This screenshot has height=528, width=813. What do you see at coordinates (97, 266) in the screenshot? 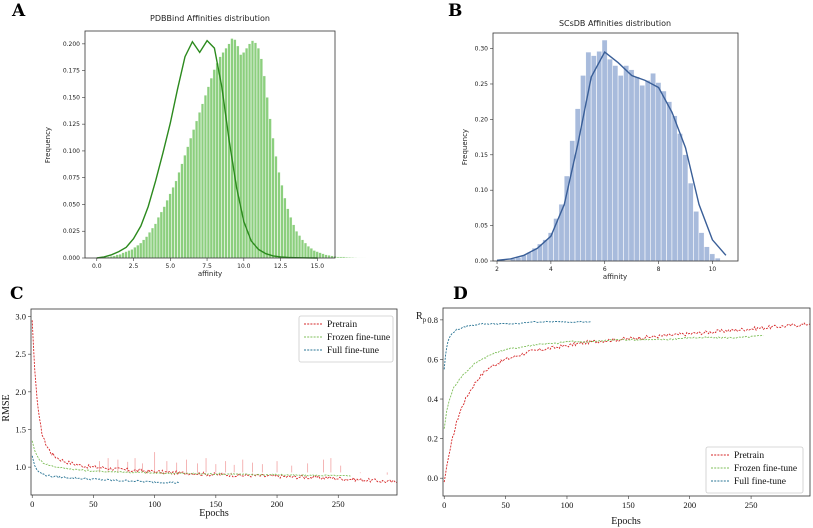
I see `x-tick-label: 0.0` at bounding box center [97, 266].